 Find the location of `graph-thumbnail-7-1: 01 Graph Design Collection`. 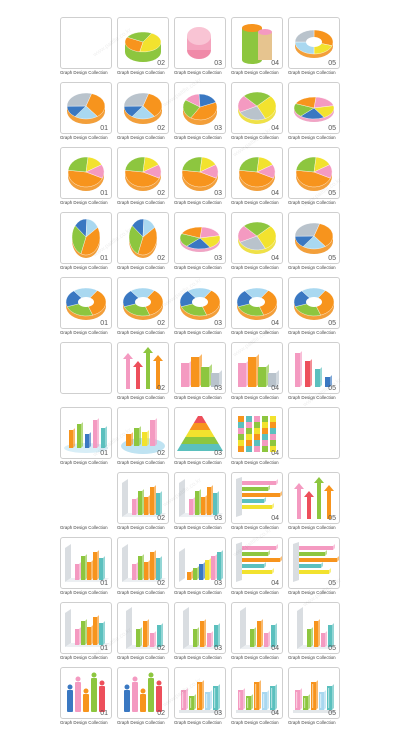

graph-thumbnail-7-1: 01 Graph Design Collection is located at coordinates (88, 438).